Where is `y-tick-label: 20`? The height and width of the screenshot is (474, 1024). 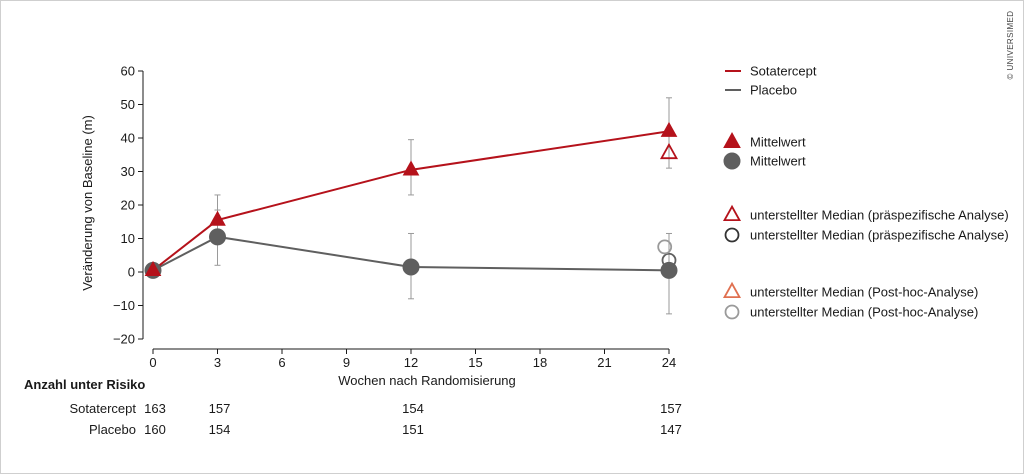
y-tick-label: 20 is located at coordinates (128, 205).